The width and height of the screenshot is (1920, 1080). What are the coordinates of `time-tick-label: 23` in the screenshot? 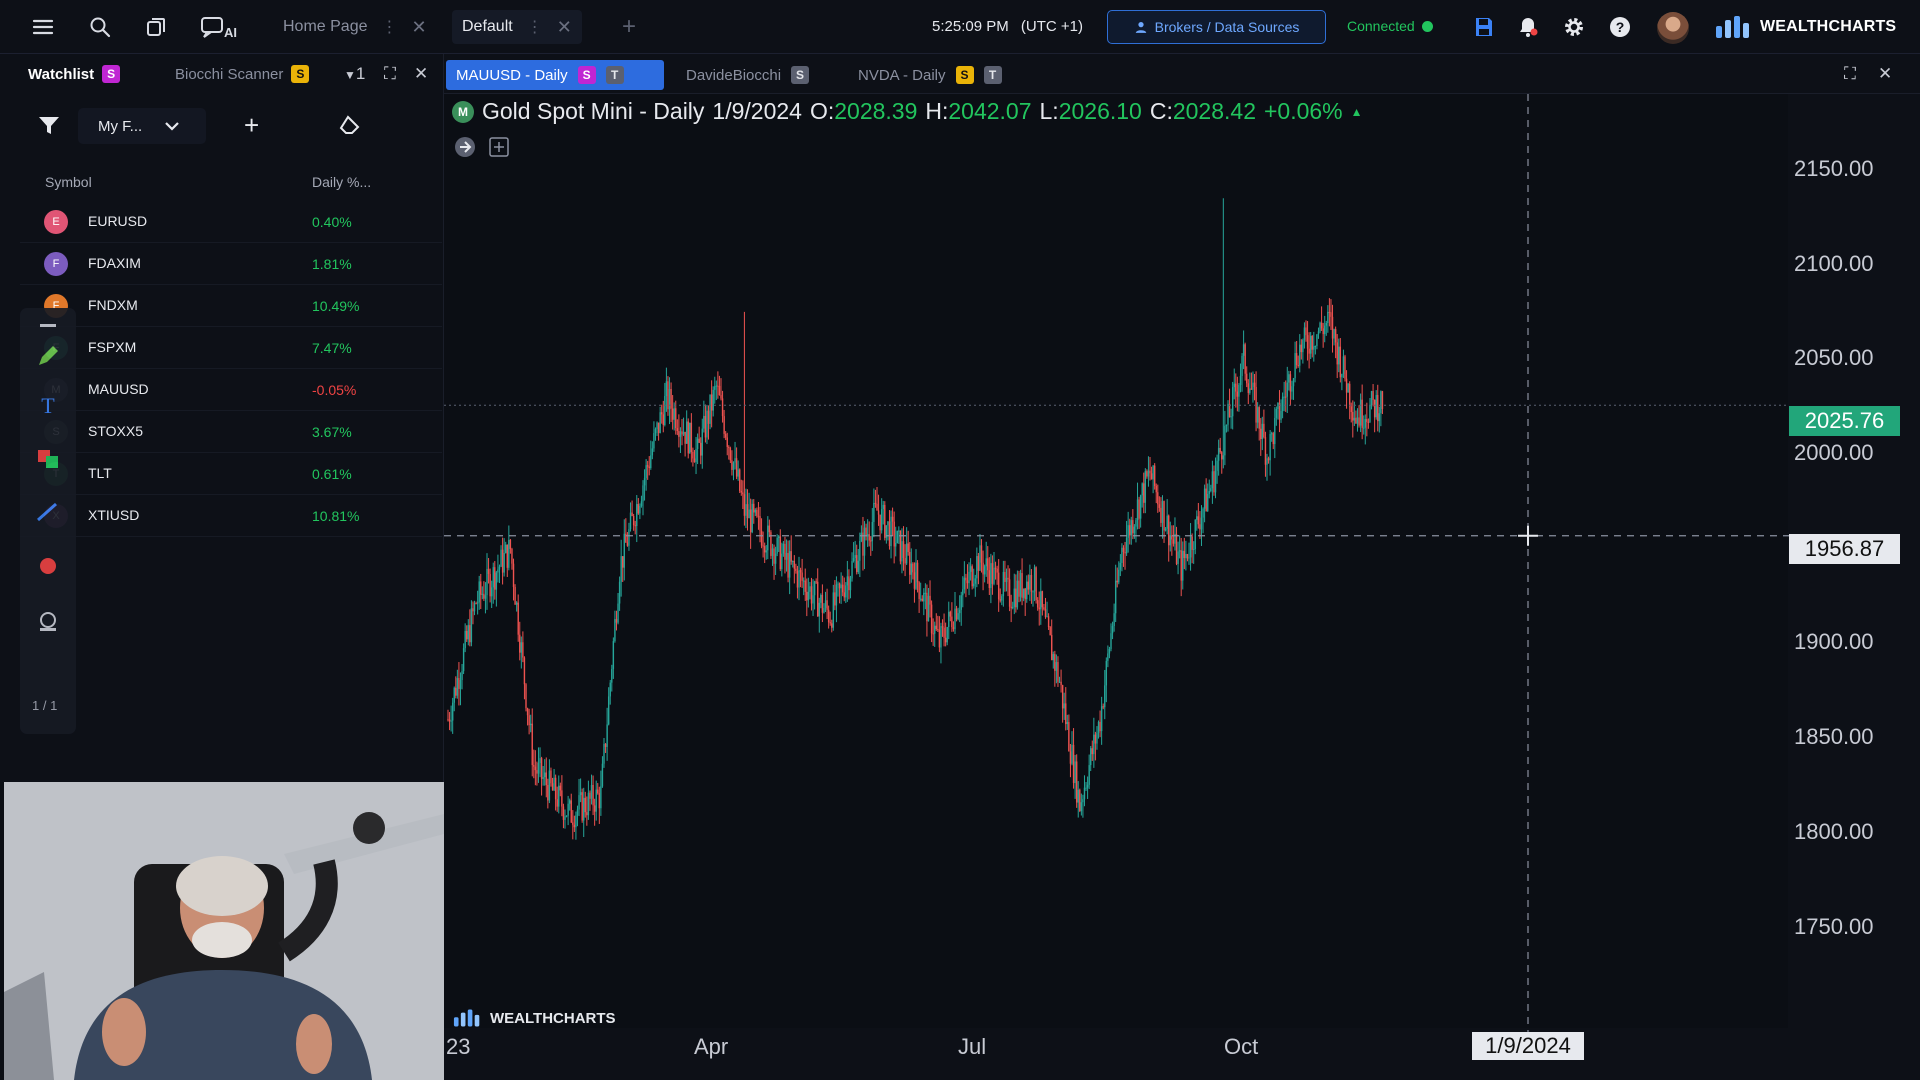 It's located at (458, 1046).